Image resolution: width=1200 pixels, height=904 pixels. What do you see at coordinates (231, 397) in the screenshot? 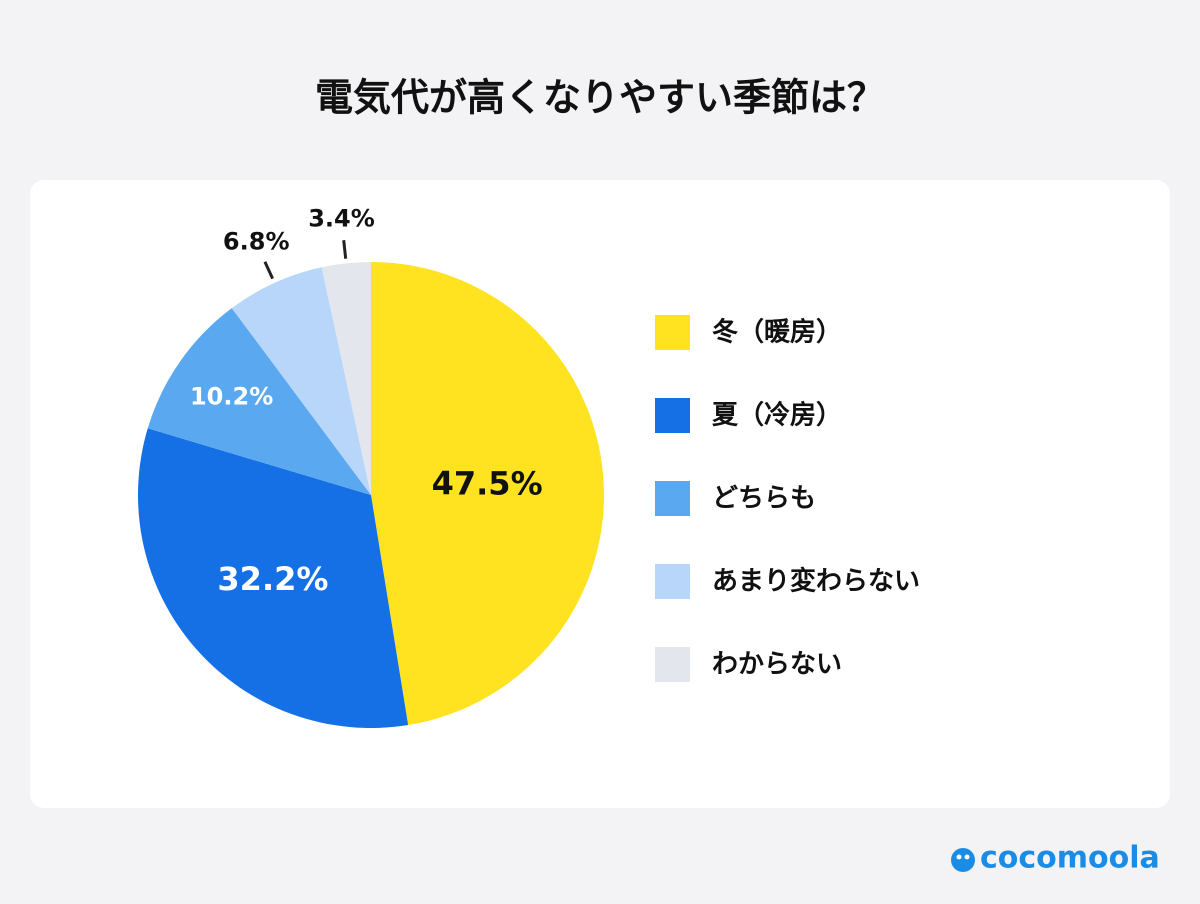
I see `data-label: 10.2%` at bounding box center [231, 397].